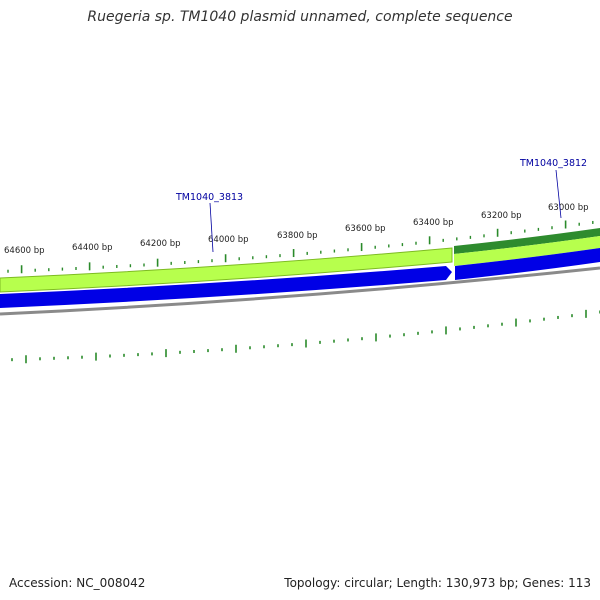 Image resolution: width=600 pixels, height=600 pixels. I want to click on strand-blue-left, so click(226, 287).